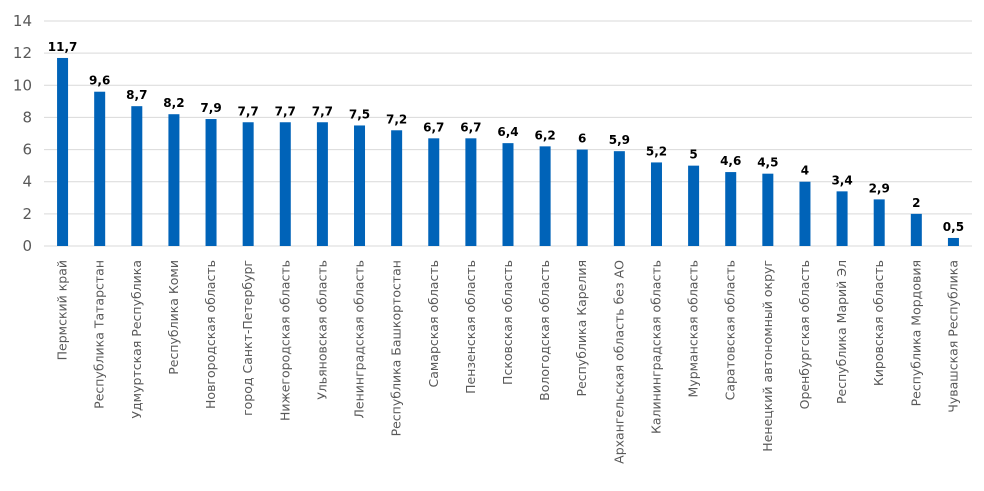  What do you see at coordinates (247, 338) in the screenshot?
I see `category-label: город Санкт-Петербург` at bounding box center [247, 338].